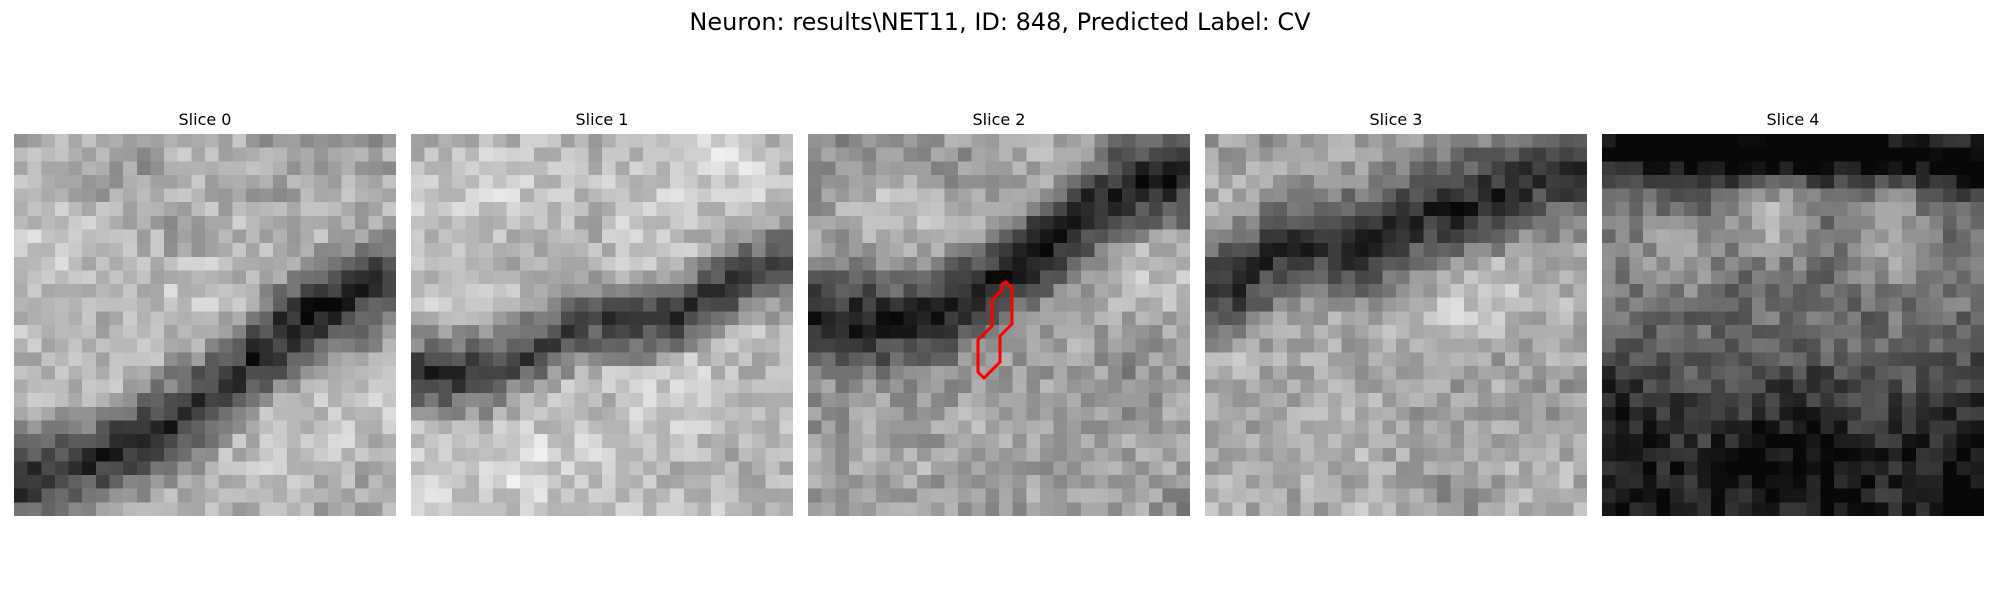  I want to click on slice-title-3: Slice 3, so click(1396, 119).